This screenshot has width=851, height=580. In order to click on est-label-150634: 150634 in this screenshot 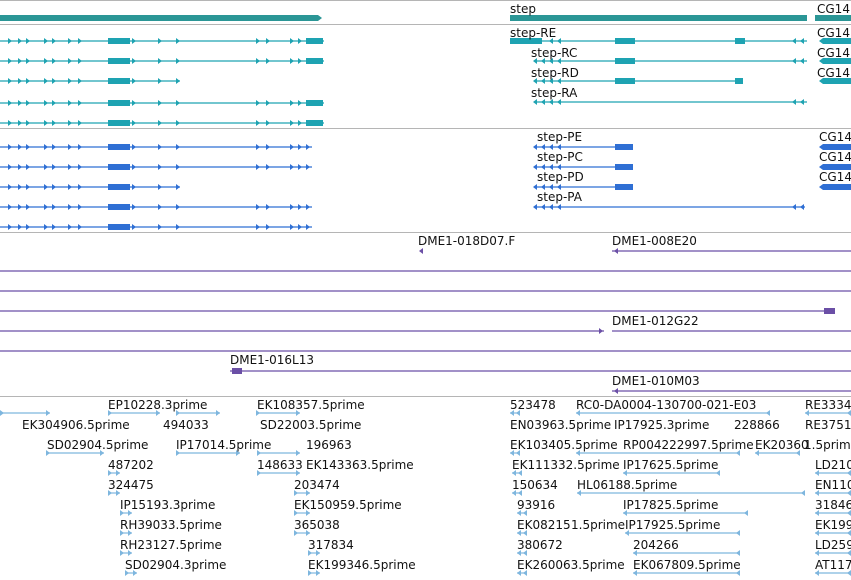, I will do `click(535, 485)`.